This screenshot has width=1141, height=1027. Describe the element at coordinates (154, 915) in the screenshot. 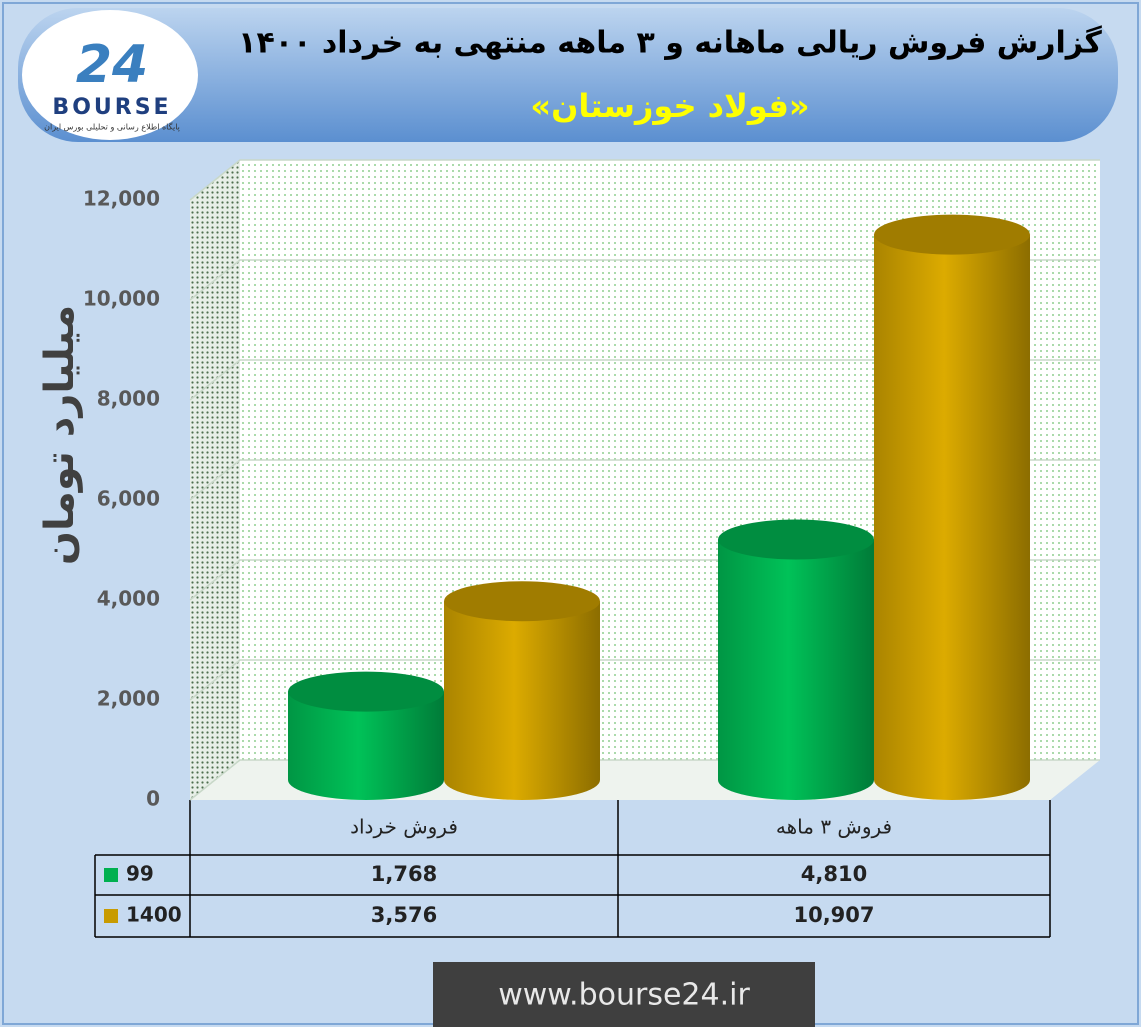

I see `legend-label: 1400` at that location.